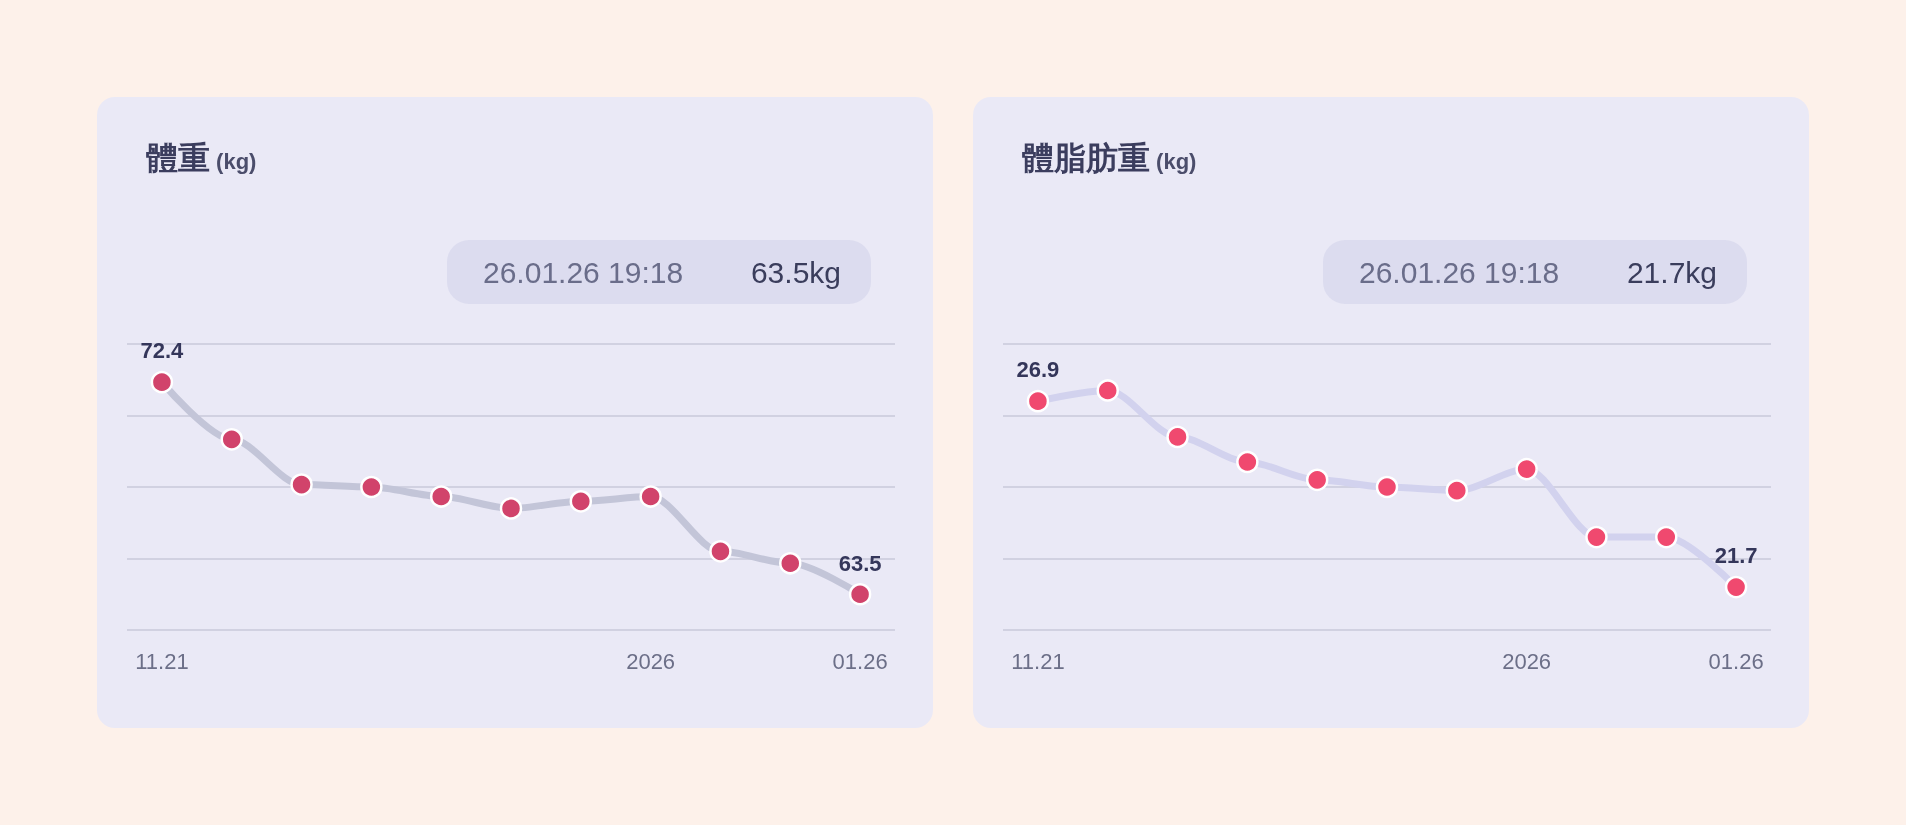 This screenshot has height=825, width=1906. Describe the element at coordinates (1671, 272) in the screenshot. I see `text: 21.7kg` at that location.